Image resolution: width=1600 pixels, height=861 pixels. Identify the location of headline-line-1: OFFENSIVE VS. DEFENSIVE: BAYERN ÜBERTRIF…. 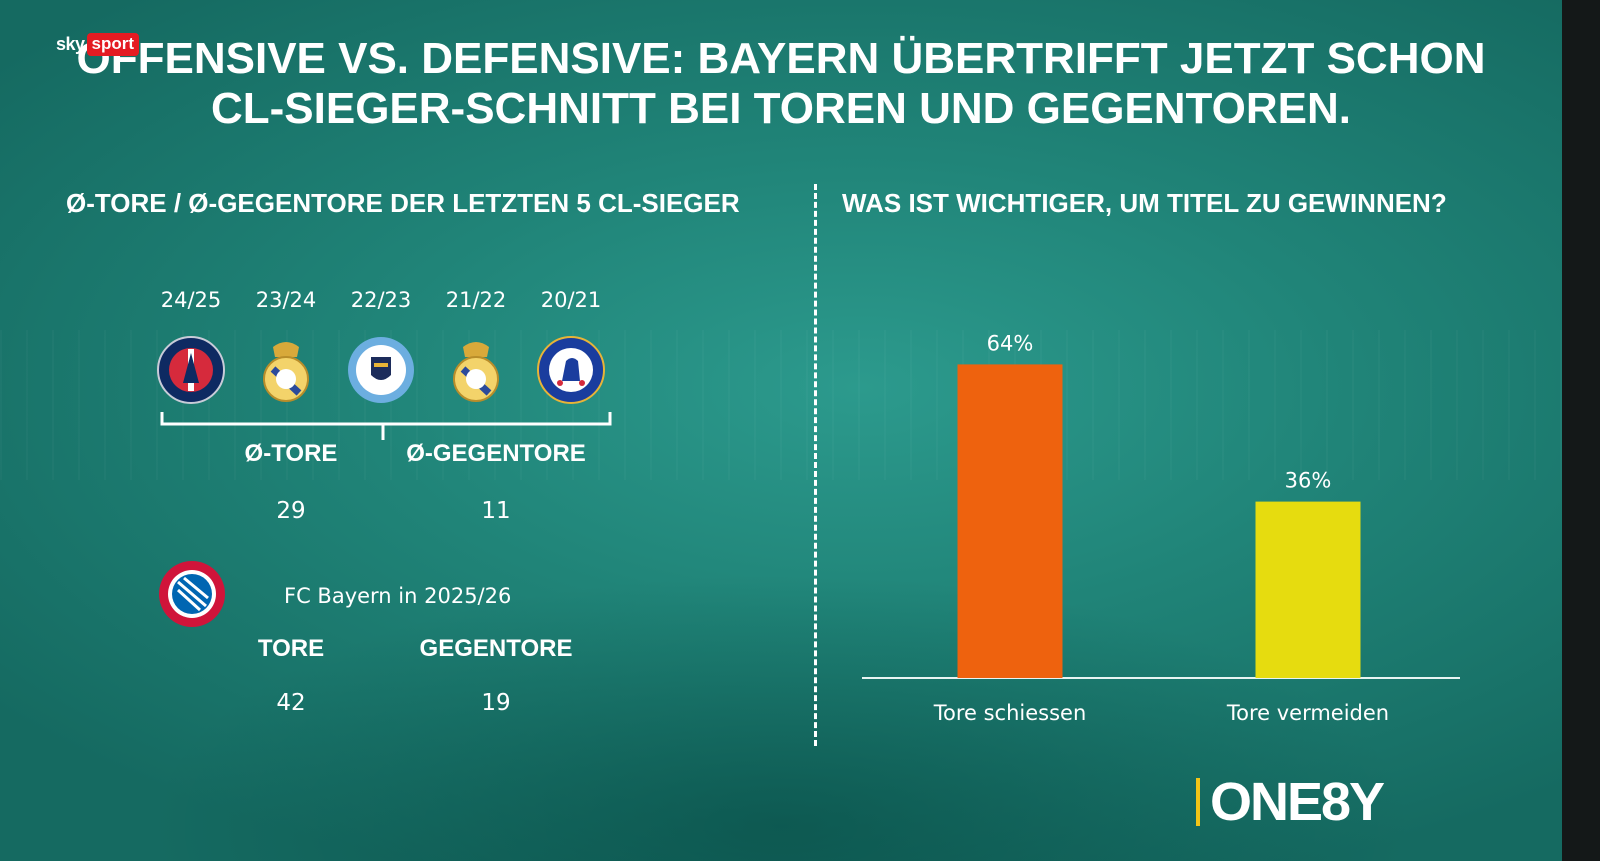
(781, 58).